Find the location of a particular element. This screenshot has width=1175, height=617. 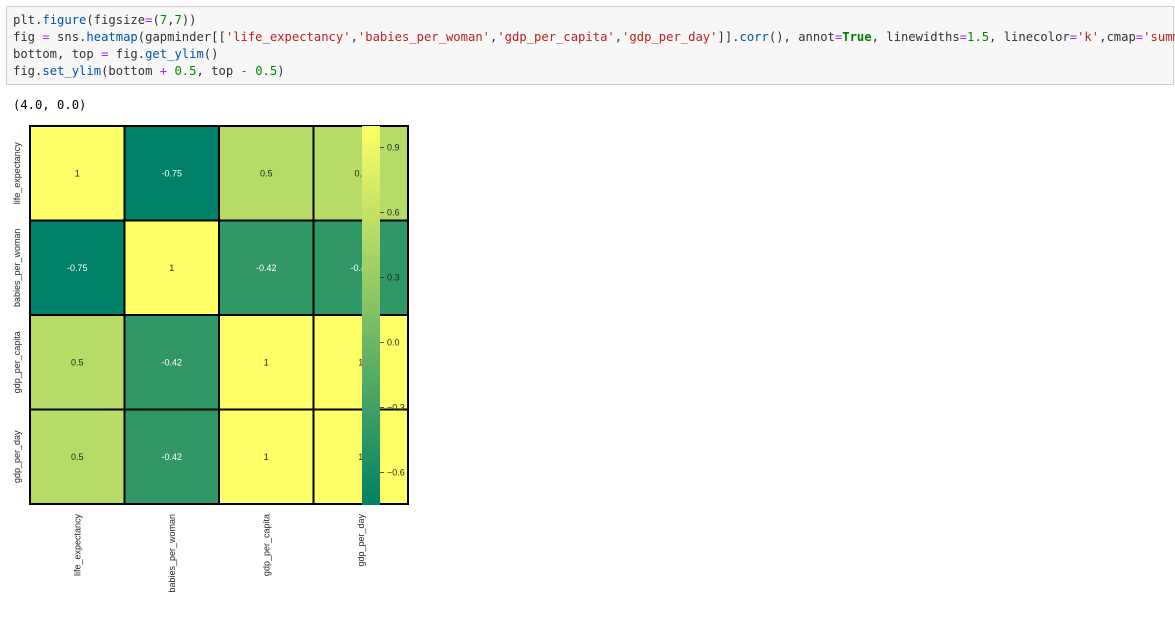

code-token: 'gdp_per_day' is located at coordinates (670, 37).